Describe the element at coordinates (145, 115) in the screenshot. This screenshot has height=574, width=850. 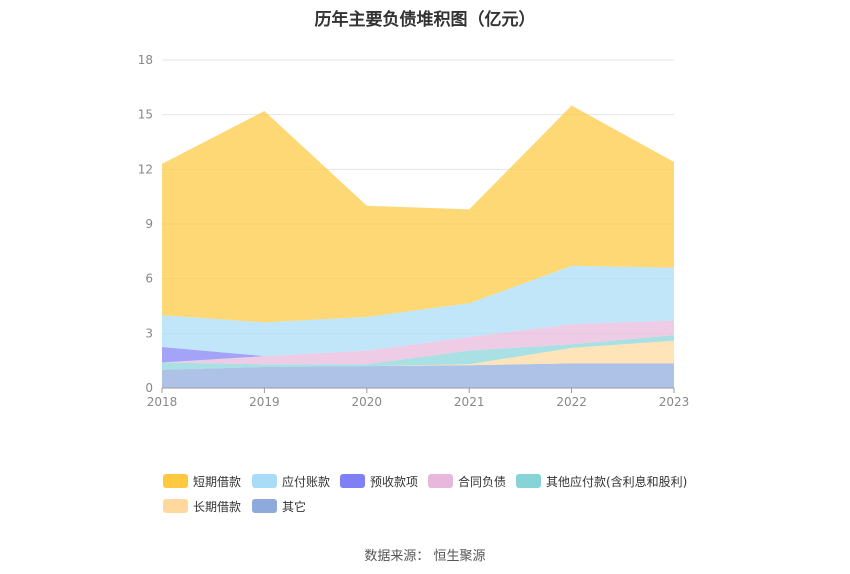
I see `y-tick-label: 15` at that location.